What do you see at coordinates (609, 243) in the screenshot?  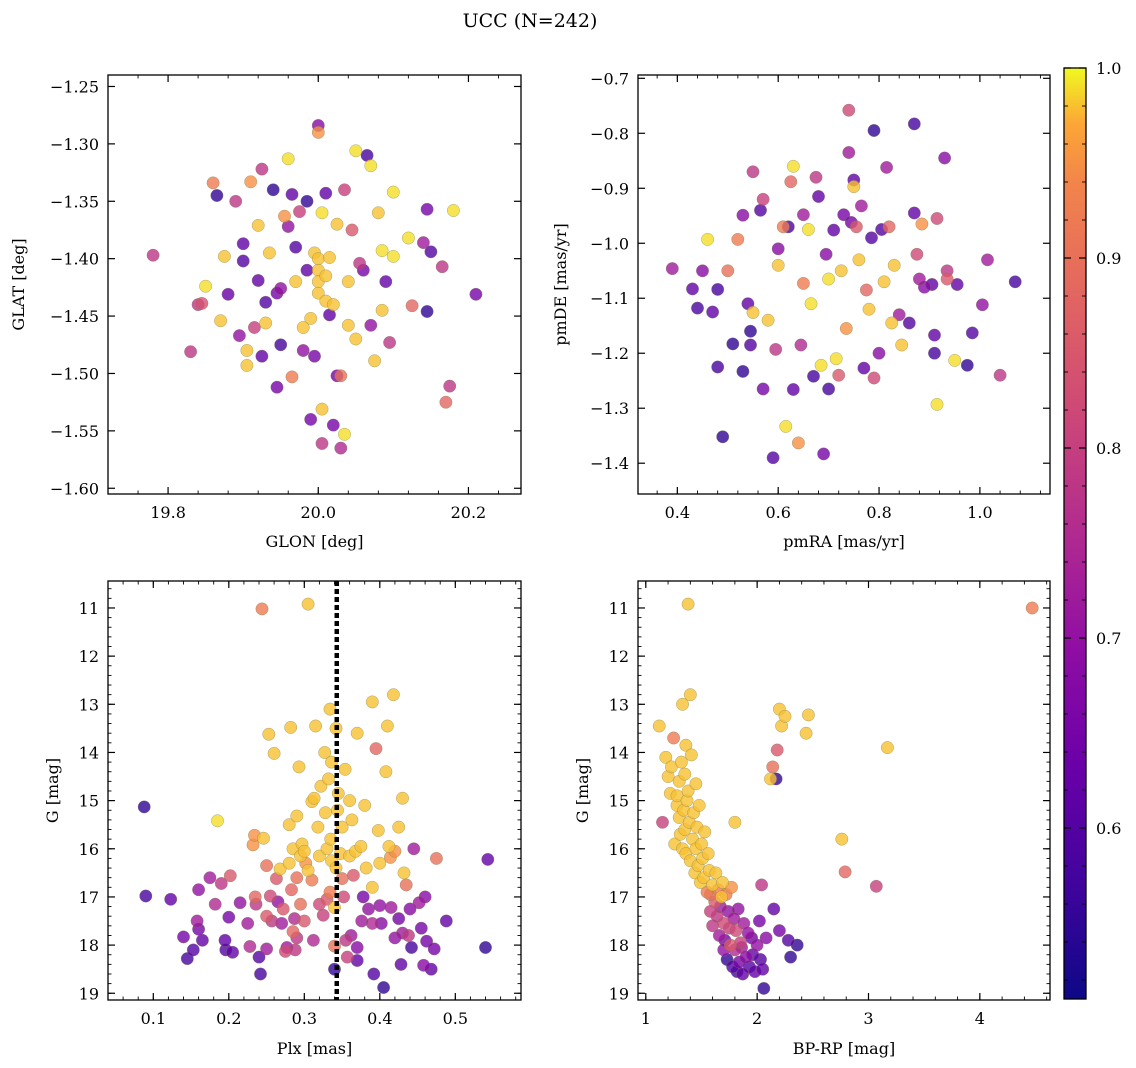 I see `y-tick-label: −1.0` at bounding box center [609, 243].